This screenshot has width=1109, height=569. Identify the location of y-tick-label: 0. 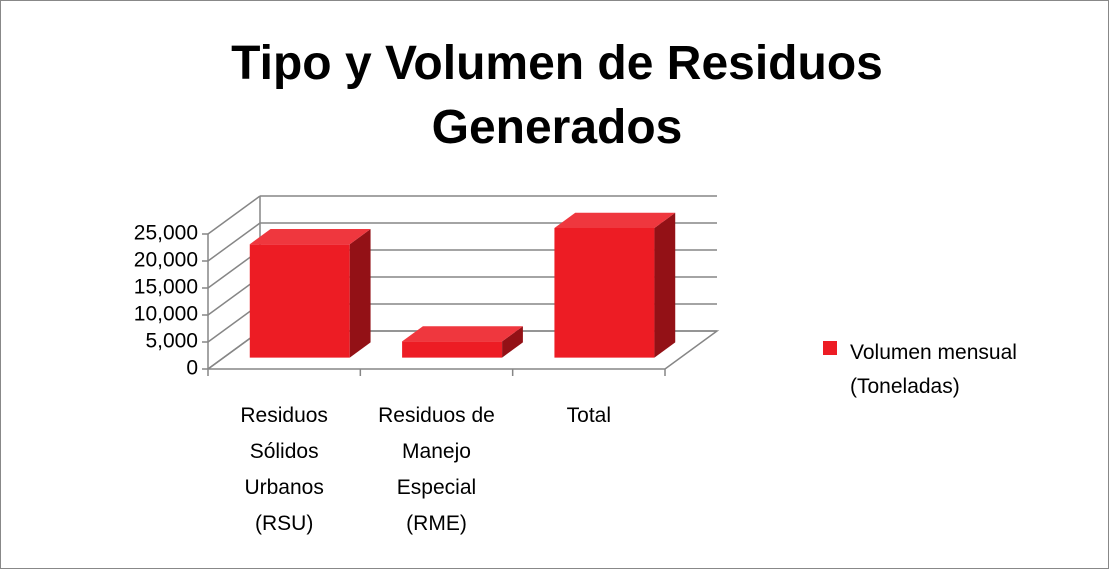
(192, 368).